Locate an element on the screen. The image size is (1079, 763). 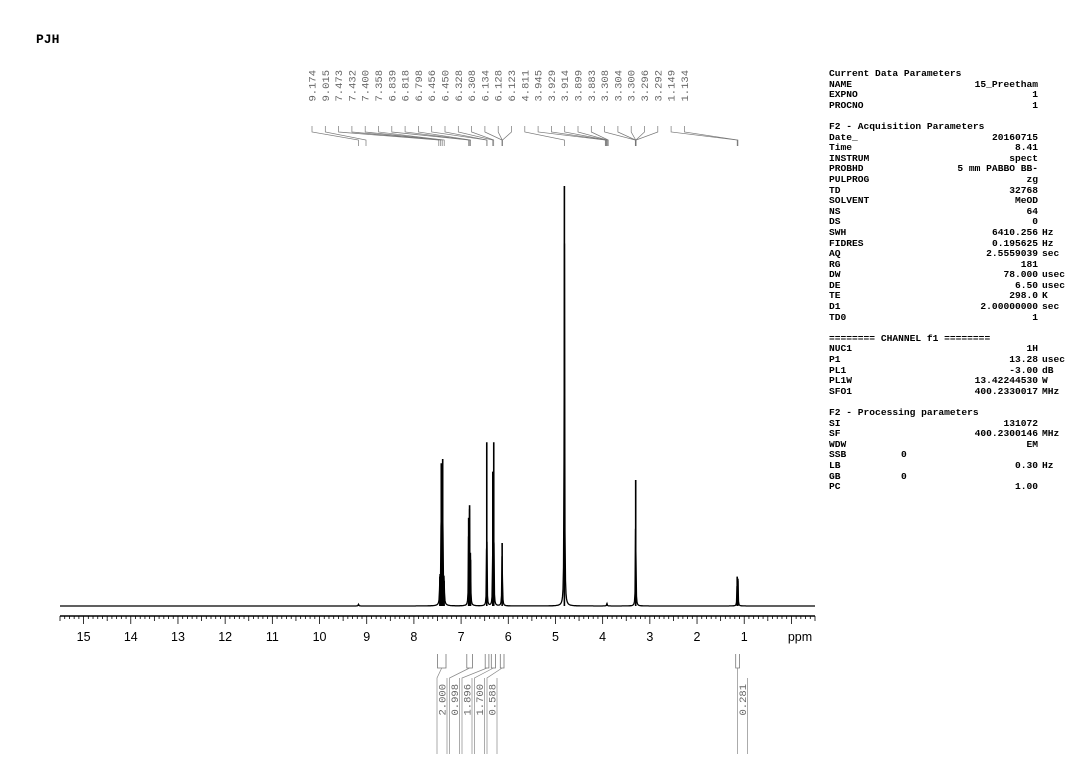
param-row: SF 400.2300146 MHz is located at coordinates (950, 434).